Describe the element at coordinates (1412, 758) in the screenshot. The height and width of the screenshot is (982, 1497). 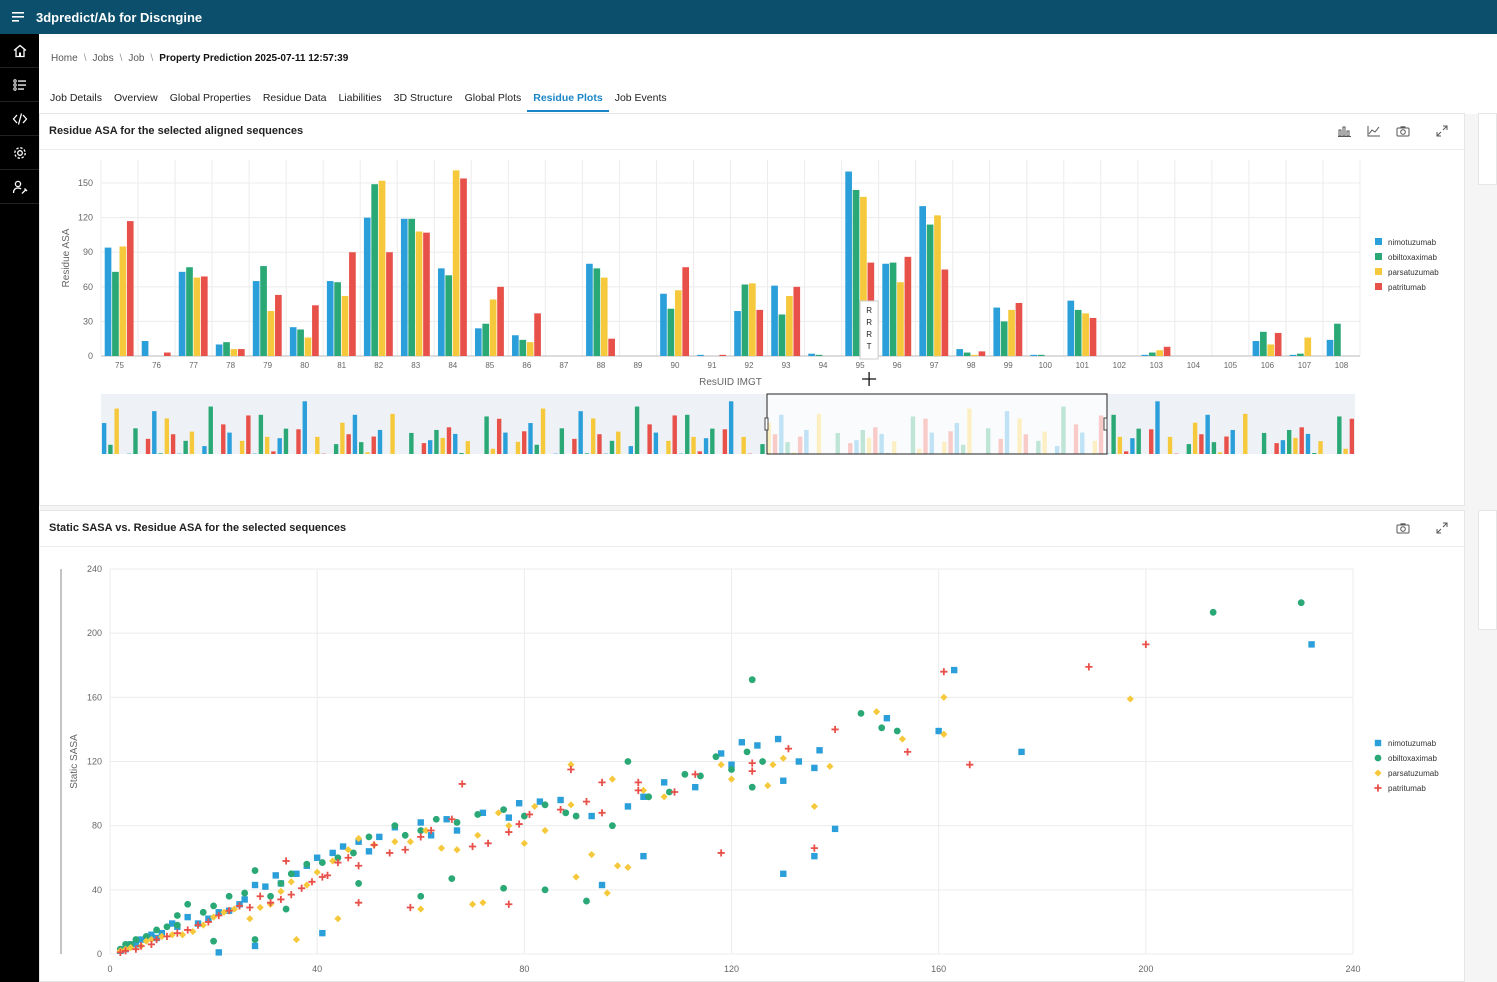
I see `legend-label: obiltoxaximab` at that location.